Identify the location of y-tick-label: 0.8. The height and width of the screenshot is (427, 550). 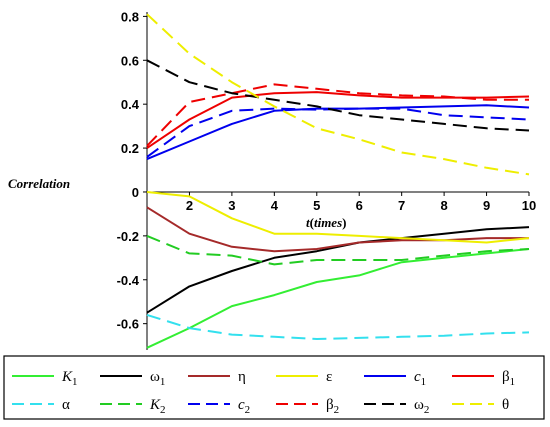
(130, 16).